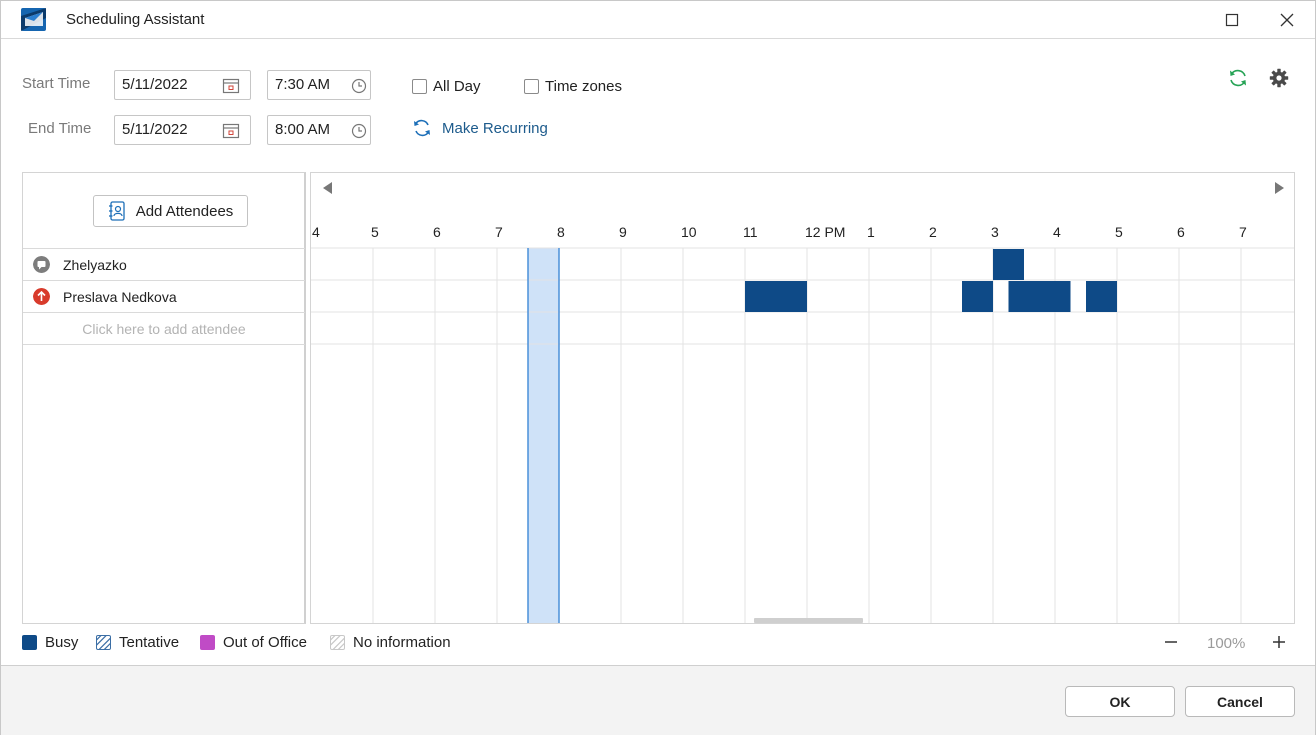 Image resolution: width=1316 pixels, height=735 pixels. What do you see at coordinates (825, 232) in the screenshot?
I see `hour-label: 12 PM` at bounding box center [825, 232].